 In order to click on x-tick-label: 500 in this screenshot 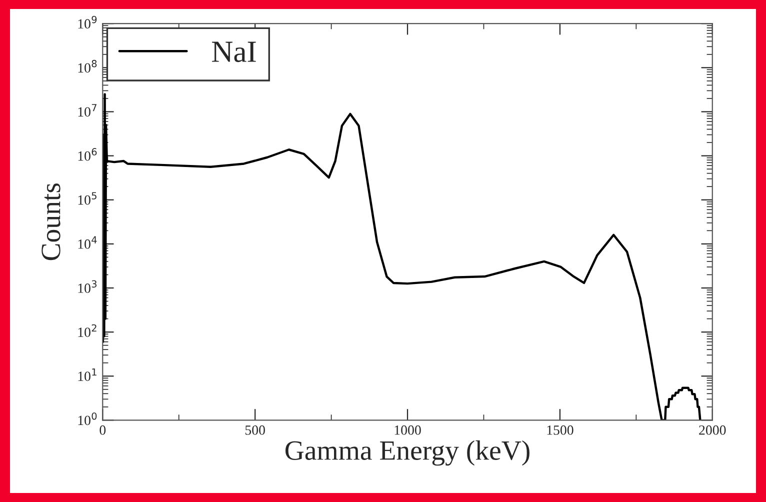, I will do `click(255, 430)`.